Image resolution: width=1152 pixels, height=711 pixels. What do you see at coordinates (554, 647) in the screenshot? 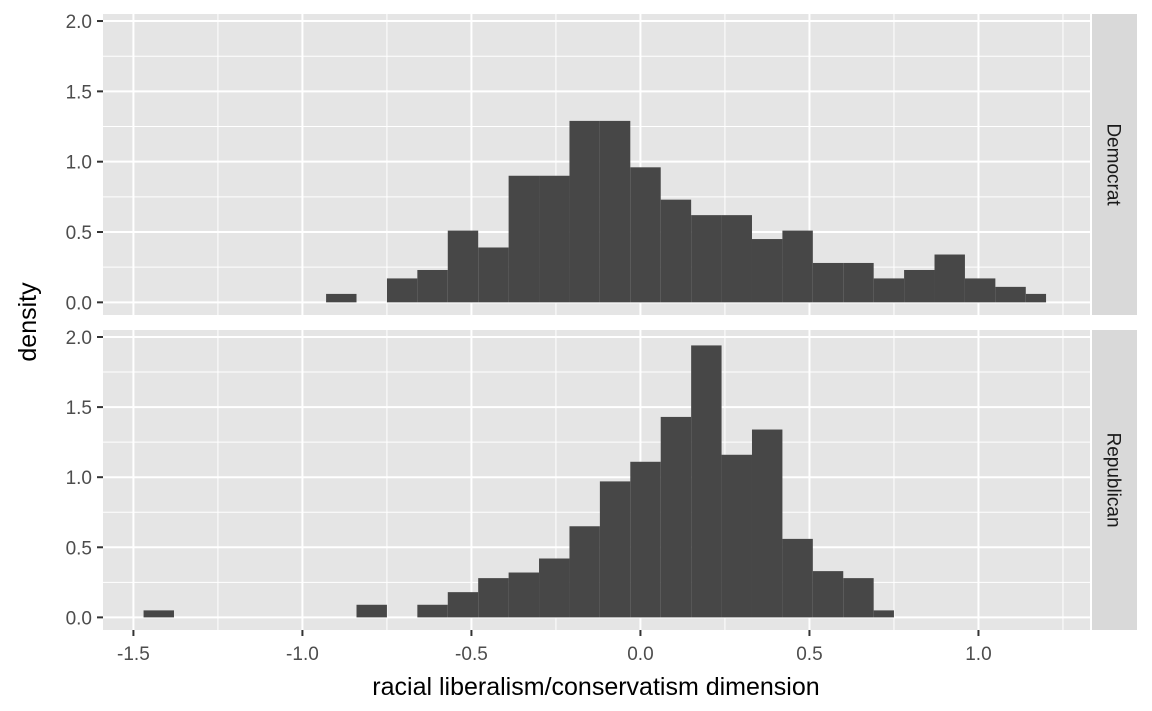
I see `x-axis: -1.5 -1.0 -0.5 0.0 0.5 1.0` at bounding box center [554, 647].